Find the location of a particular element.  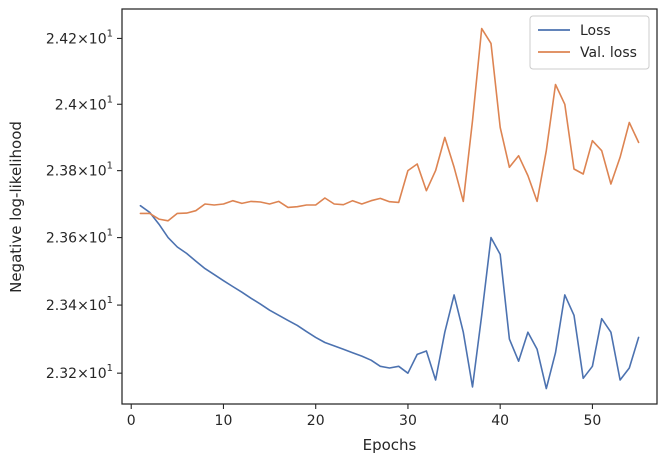

y-tick-label: 2.34×10¹ is located at coordinates (79, 304).